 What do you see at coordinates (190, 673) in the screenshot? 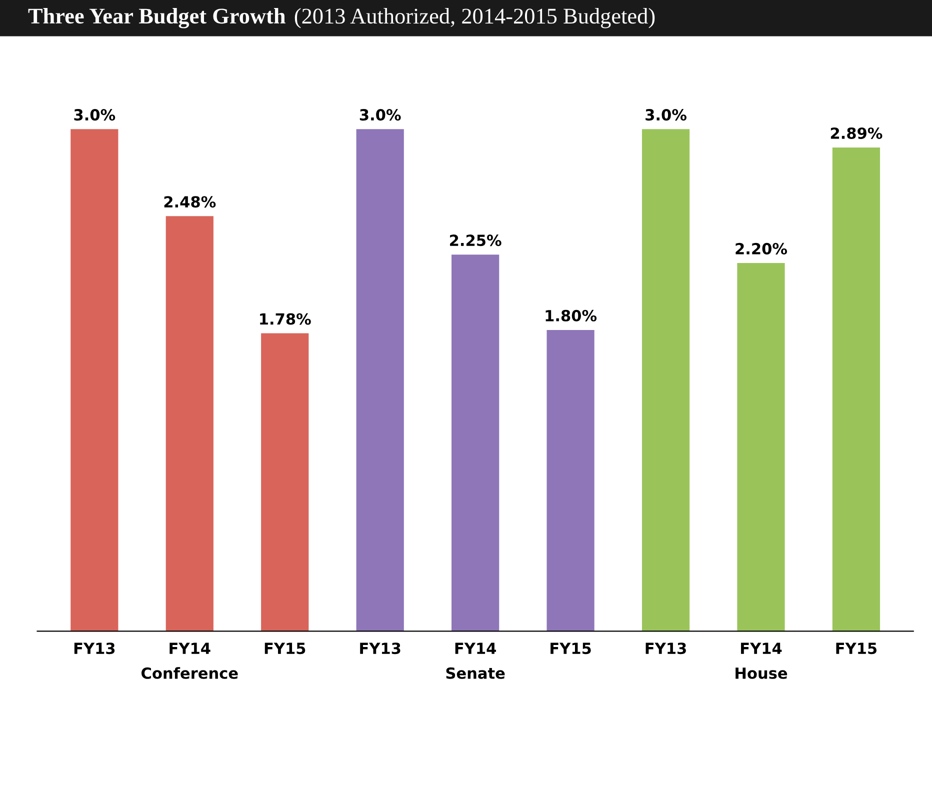
I see `text: Conference` at bounding box center [190, 673].